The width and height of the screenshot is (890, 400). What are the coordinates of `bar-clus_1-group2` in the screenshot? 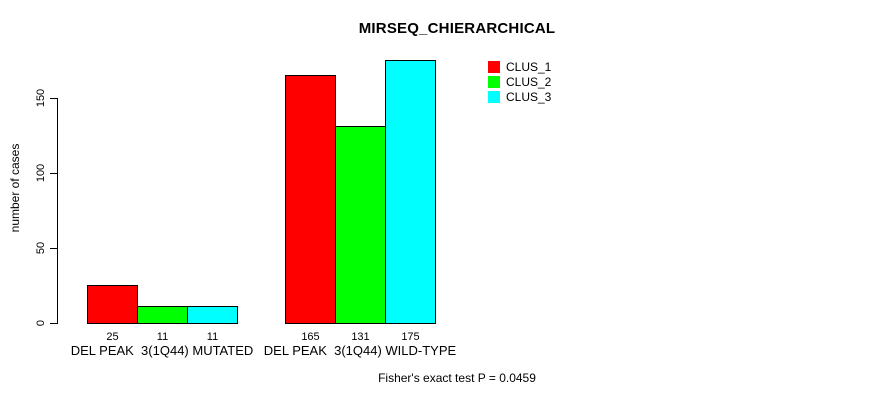 It's located at (310, 199).